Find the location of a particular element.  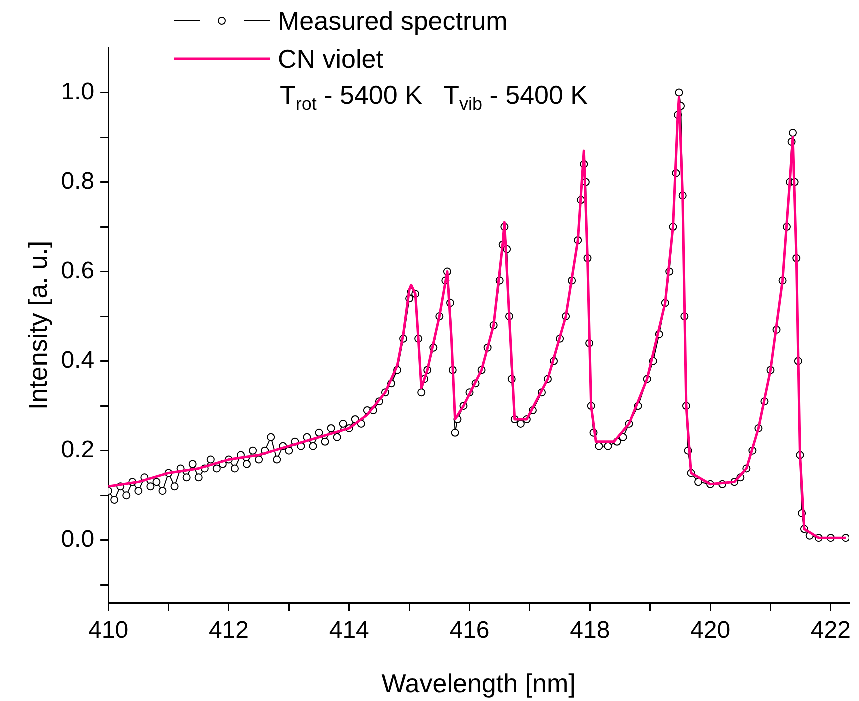

x-tick-label: 416 is located at coordinates (470, 630).